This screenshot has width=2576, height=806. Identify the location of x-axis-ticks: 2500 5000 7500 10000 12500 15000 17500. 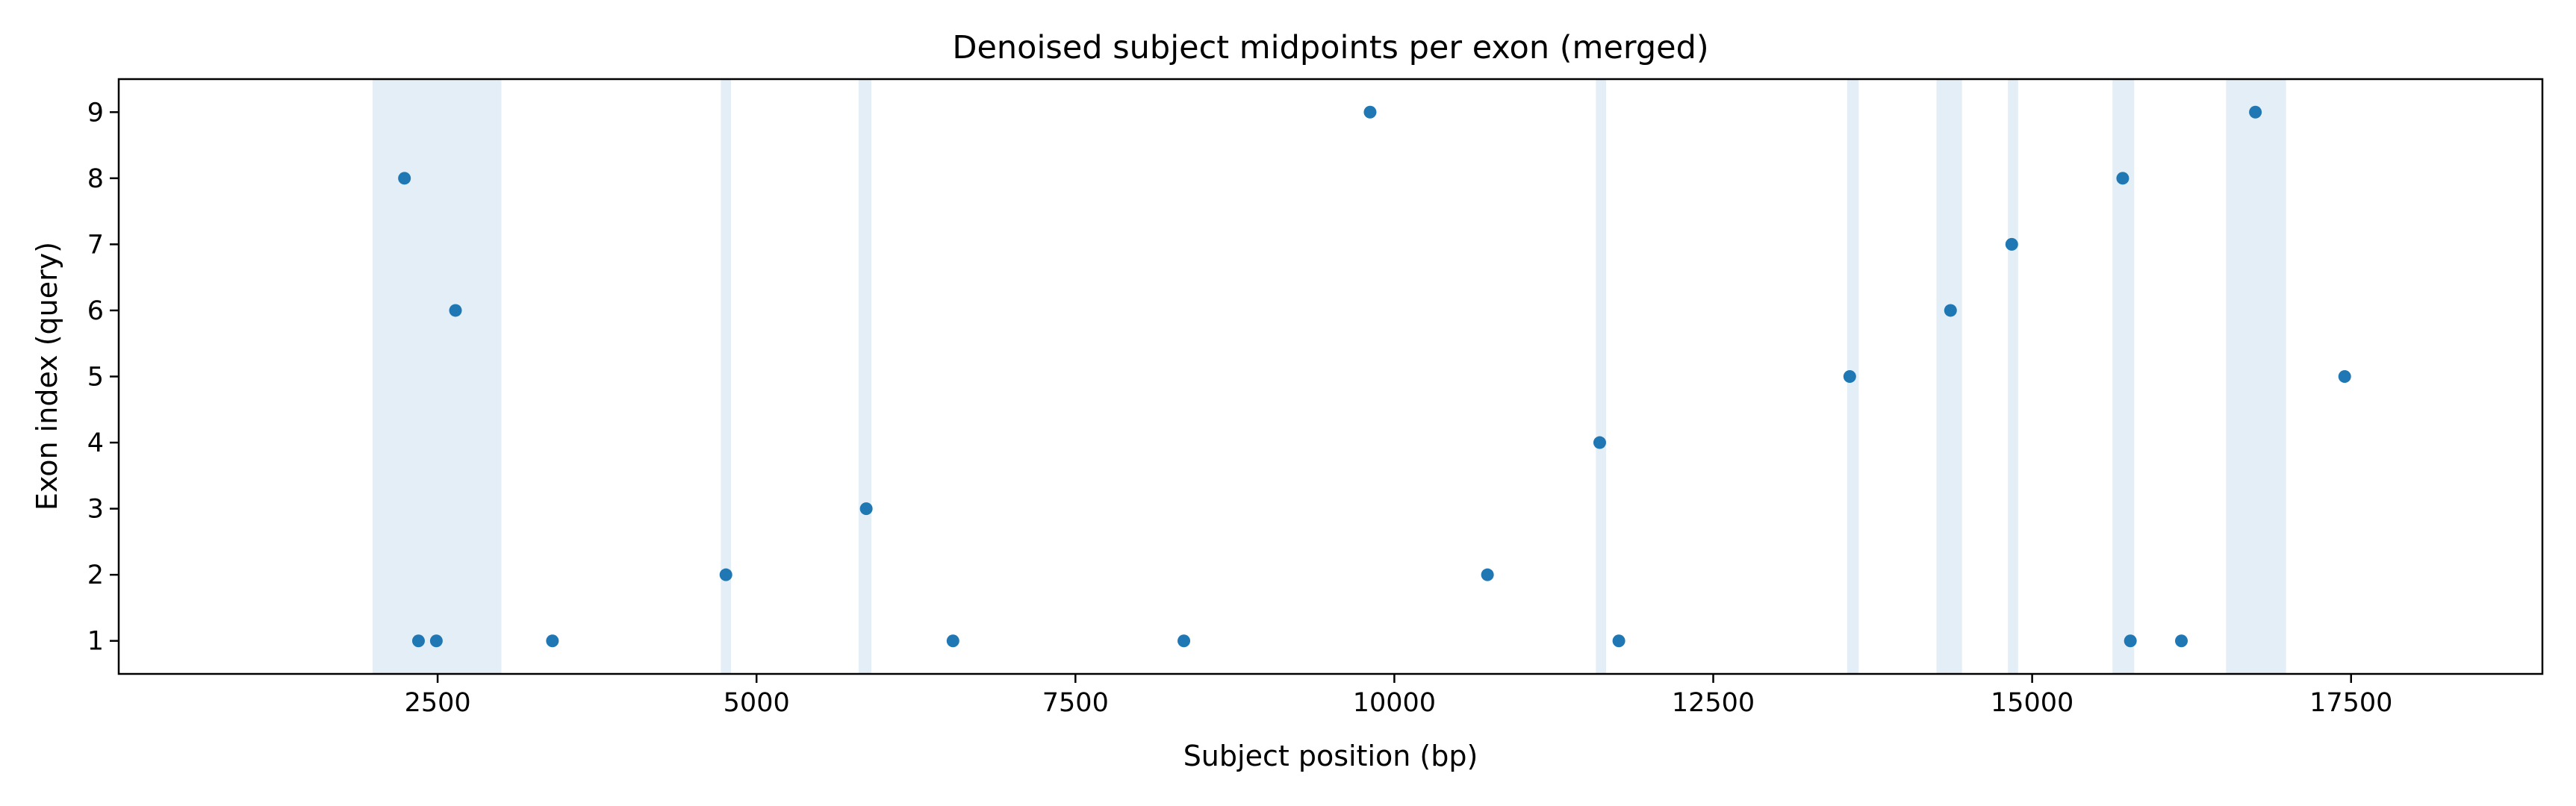
(1398, 696).